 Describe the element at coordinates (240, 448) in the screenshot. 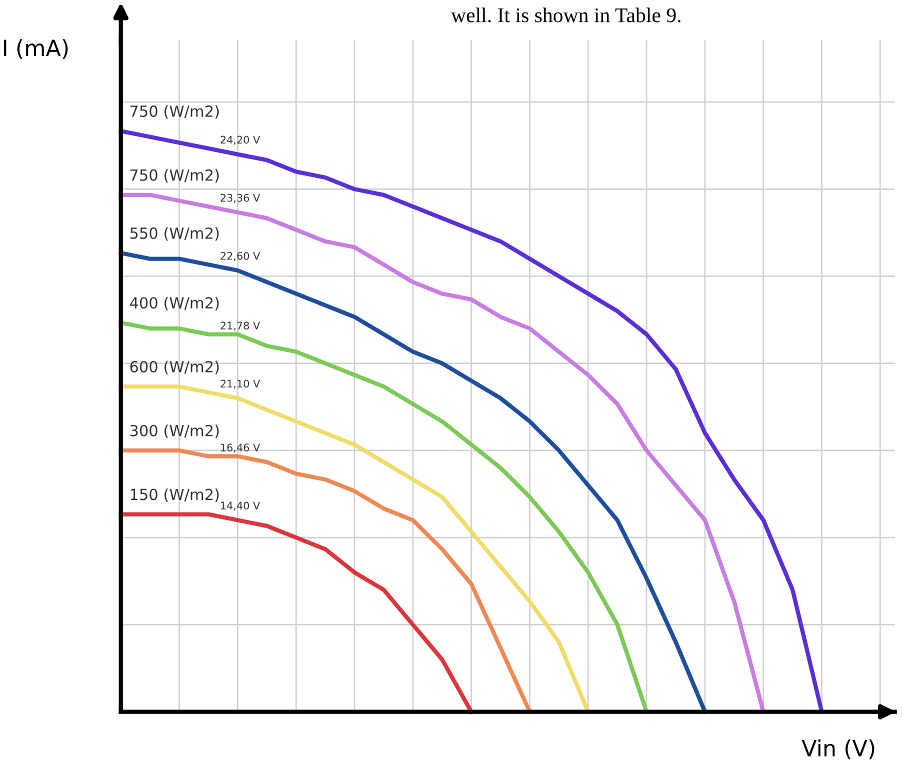

I see `annotation: 16,46 V` at that location.